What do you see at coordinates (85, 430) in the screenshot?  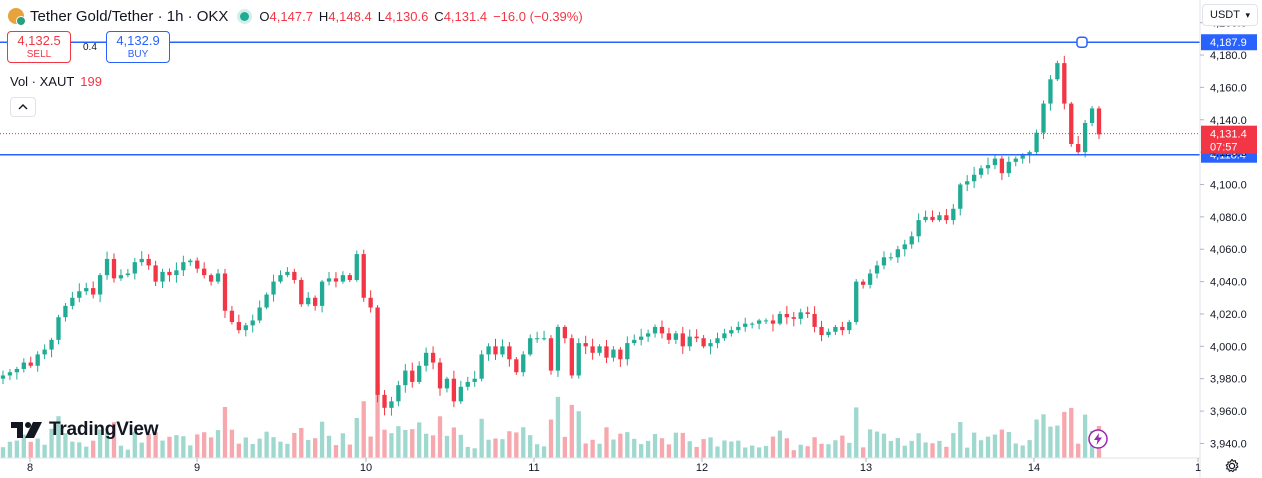 I see `tradingview-logo: TradingView` at bounding box center [85, 430].